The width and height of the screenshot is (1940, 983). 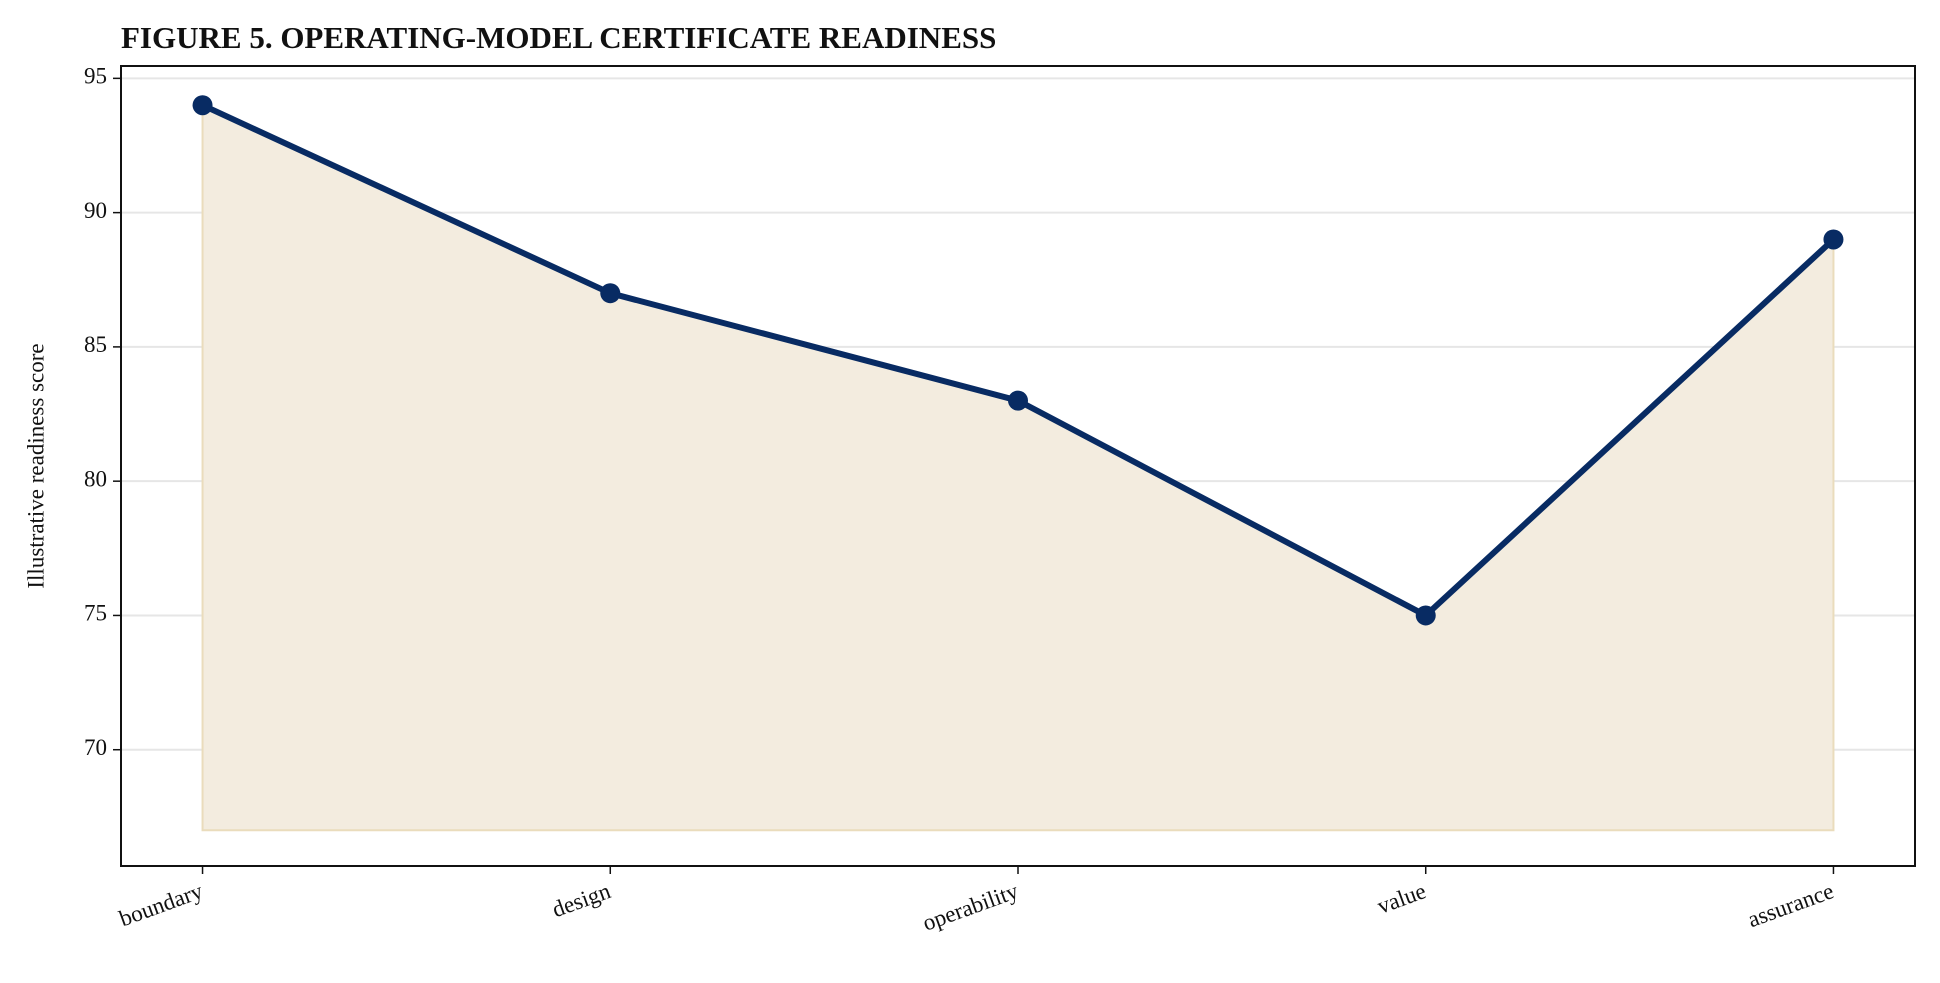 What do you see at coordinates (970, 907) in the screenshot?
I see `x-tick-label: operability` at bounding box center [970, 907].